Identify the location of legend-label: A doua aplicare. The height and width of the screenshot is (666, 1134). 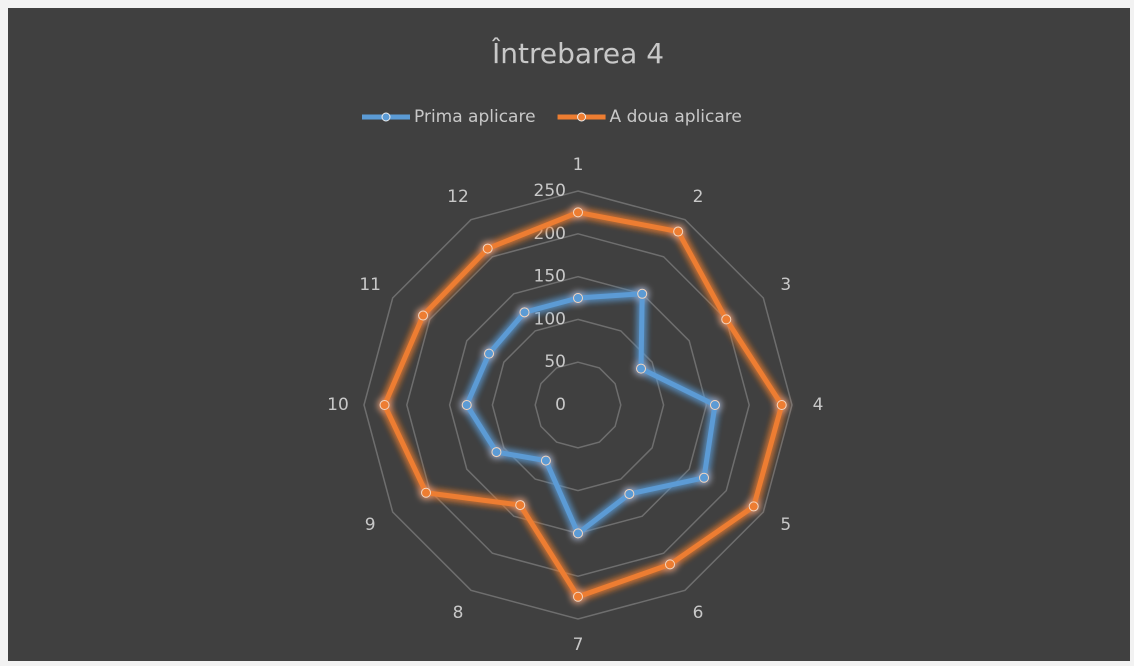
(676, 117).